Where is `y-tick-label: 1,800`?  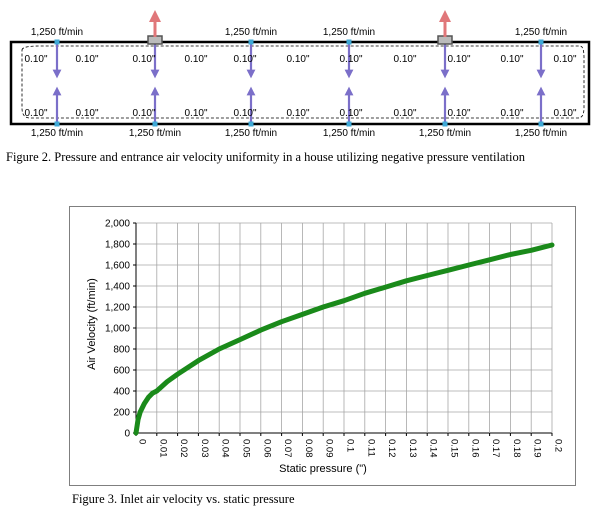 y-tick-label: 1,800 is located at coordinates (117, 245).